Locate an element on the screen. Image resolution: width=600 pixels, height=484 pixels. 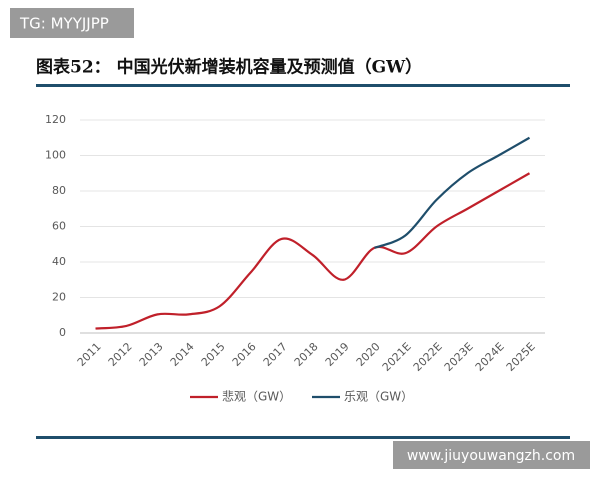
y-tick-label: 20 is located at coordinates (59, 297).